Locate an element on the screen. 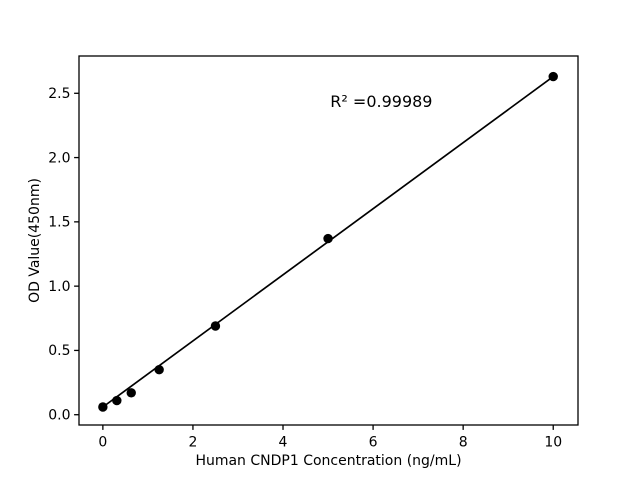  y-axis-tick-label: 1.0 is located at coordinates (59, 287).